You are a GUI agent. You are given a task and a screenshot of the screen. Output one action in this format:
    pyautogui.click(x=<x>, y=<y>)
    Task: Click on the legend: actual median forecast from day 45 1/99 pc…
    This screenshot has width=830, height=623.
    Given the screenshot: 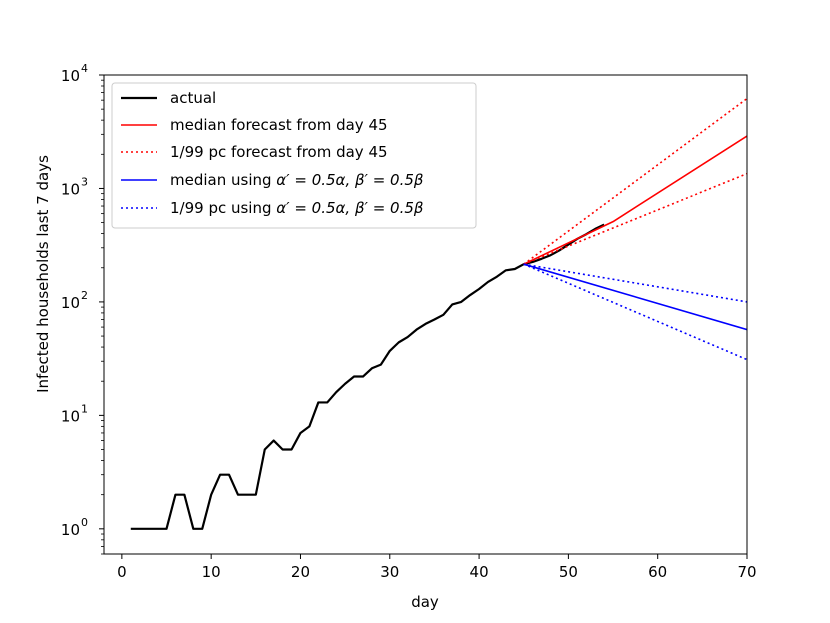 What is the action you would take?
    pyautogui.click(x=294, y=155)
    